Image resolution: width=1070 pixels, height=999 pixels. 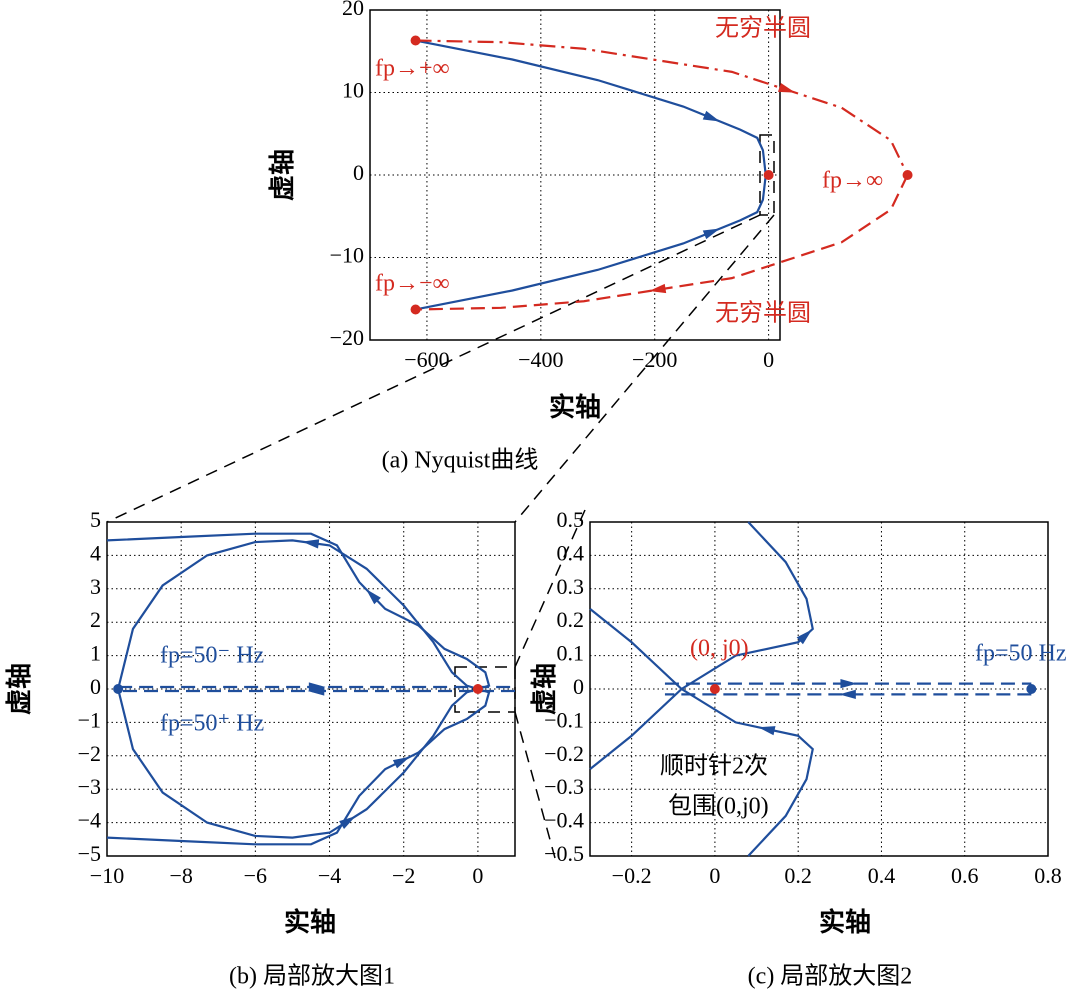 I want to click on x-tick-label: −4, so click(x=329, y=875).